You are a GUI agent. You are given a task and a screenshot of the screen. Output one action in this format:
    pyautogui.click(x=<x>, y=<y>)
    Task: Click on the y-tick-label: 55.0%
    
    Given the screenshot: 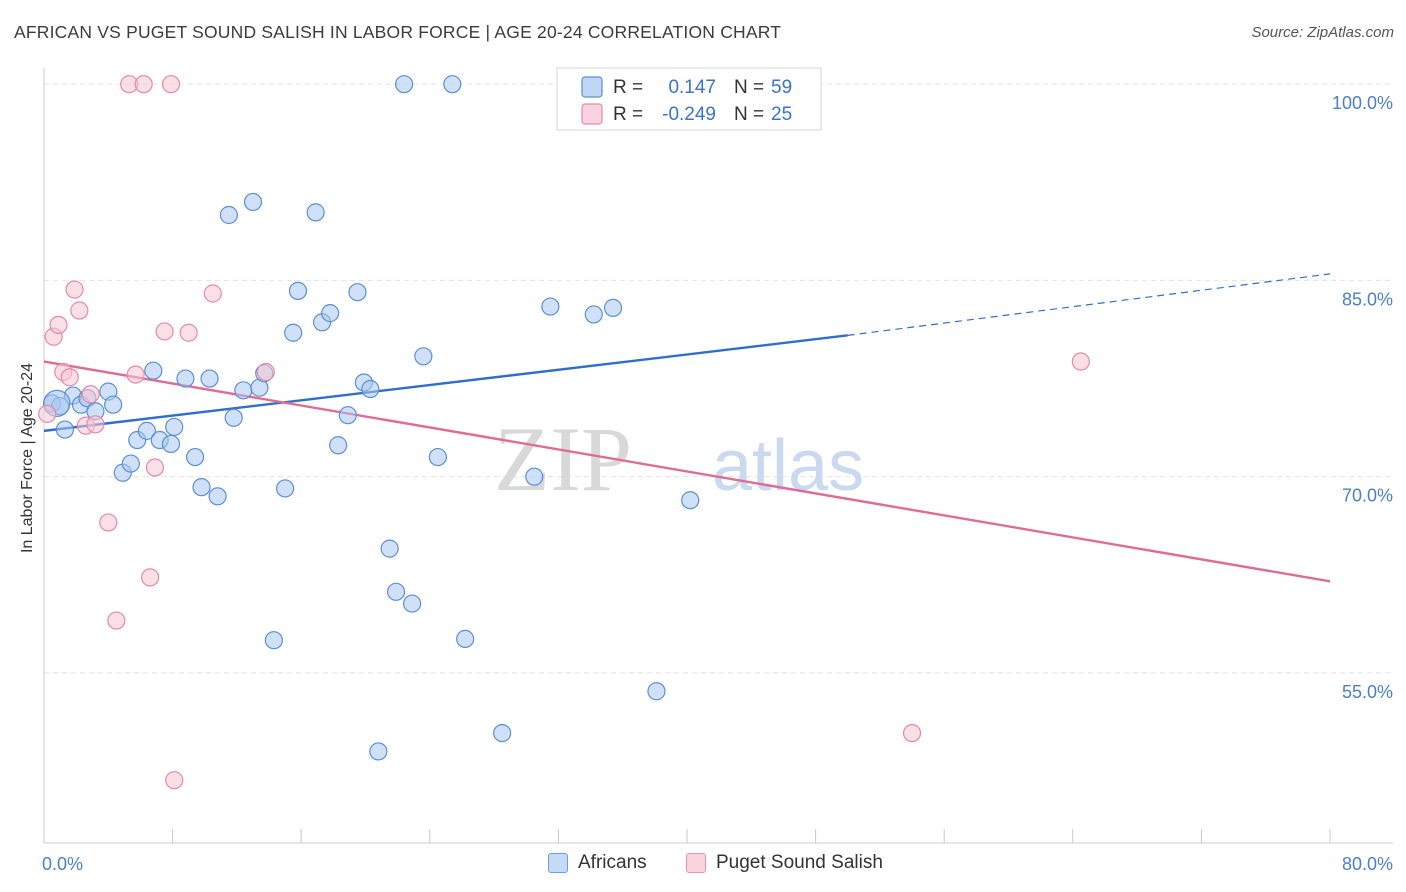 What is the action you would take?
    pyautogui.click(x=1367, y=692)
    